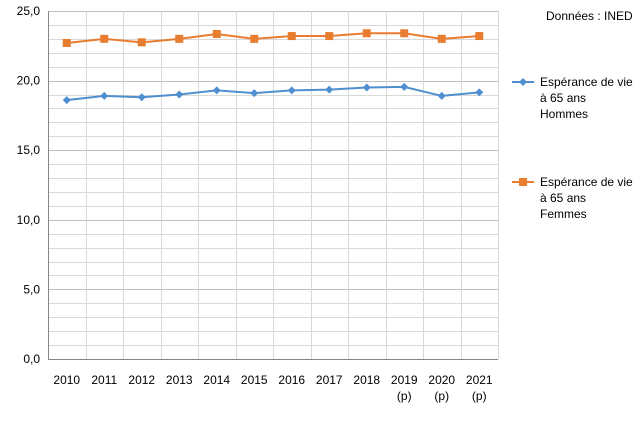  I want to click on x-tick-label: 2016, so click(291, 380).